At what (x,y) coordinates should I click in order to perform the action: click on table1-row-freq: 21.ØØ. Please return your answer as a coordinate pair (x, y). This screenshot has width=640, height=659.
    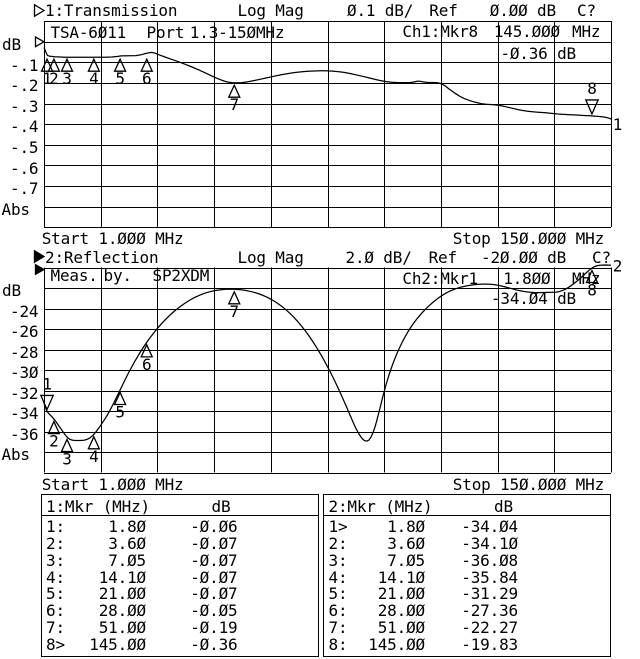
    Looking at the image, I should click on (122, 594).